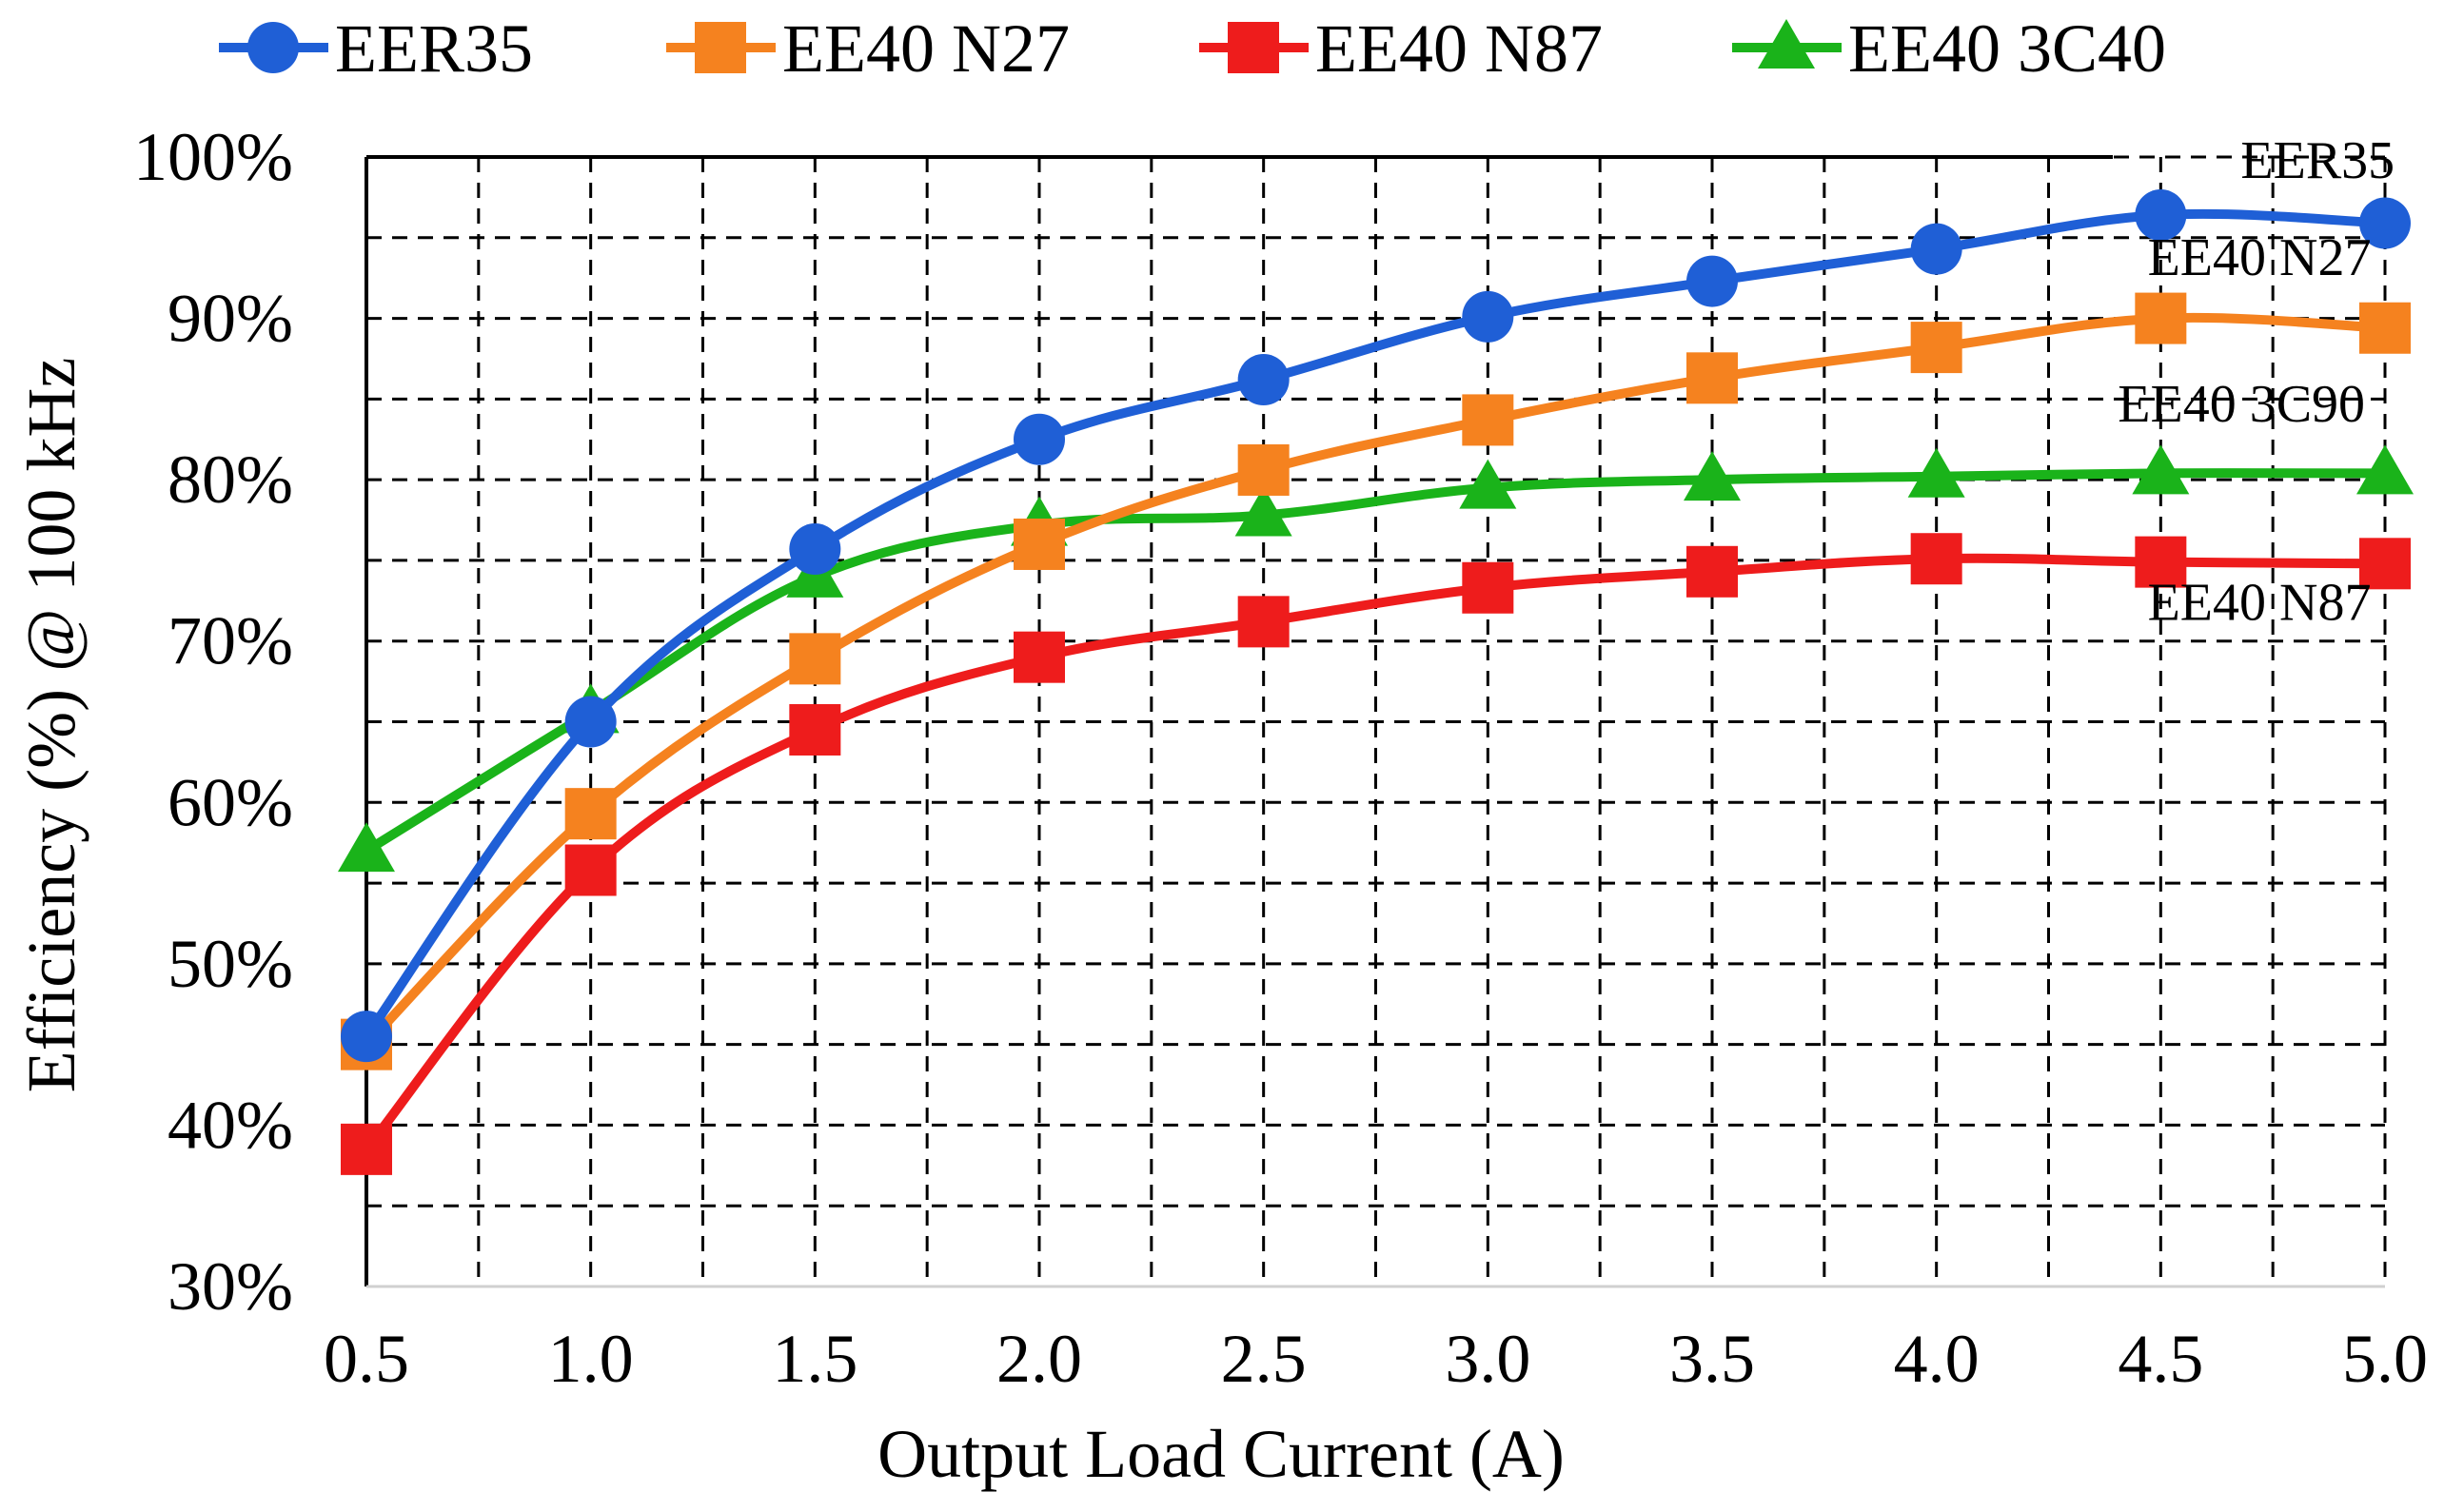  What do you see at coordinates (434, 48) in the screenshot?
I see `legend-label: EER35` at bounding box center [434, 48].